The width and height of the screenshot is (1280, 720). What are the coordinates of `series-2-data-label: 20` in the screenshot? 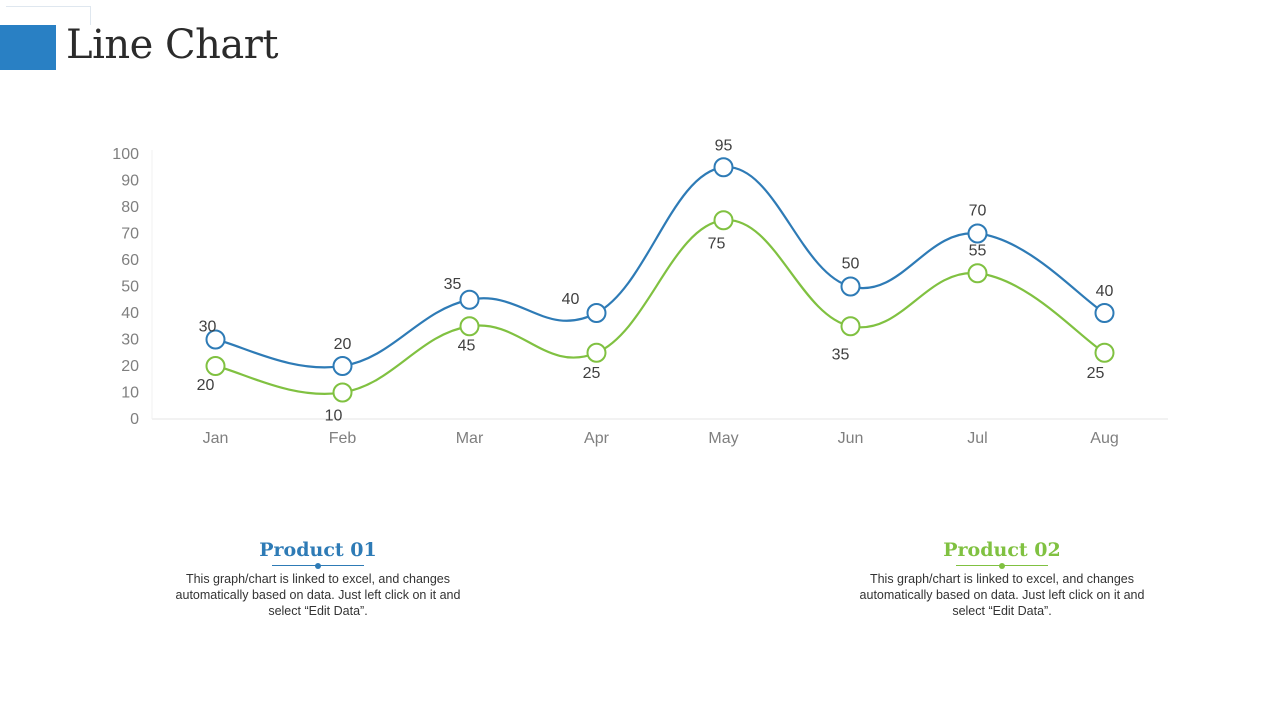 It's located at (206, 385).